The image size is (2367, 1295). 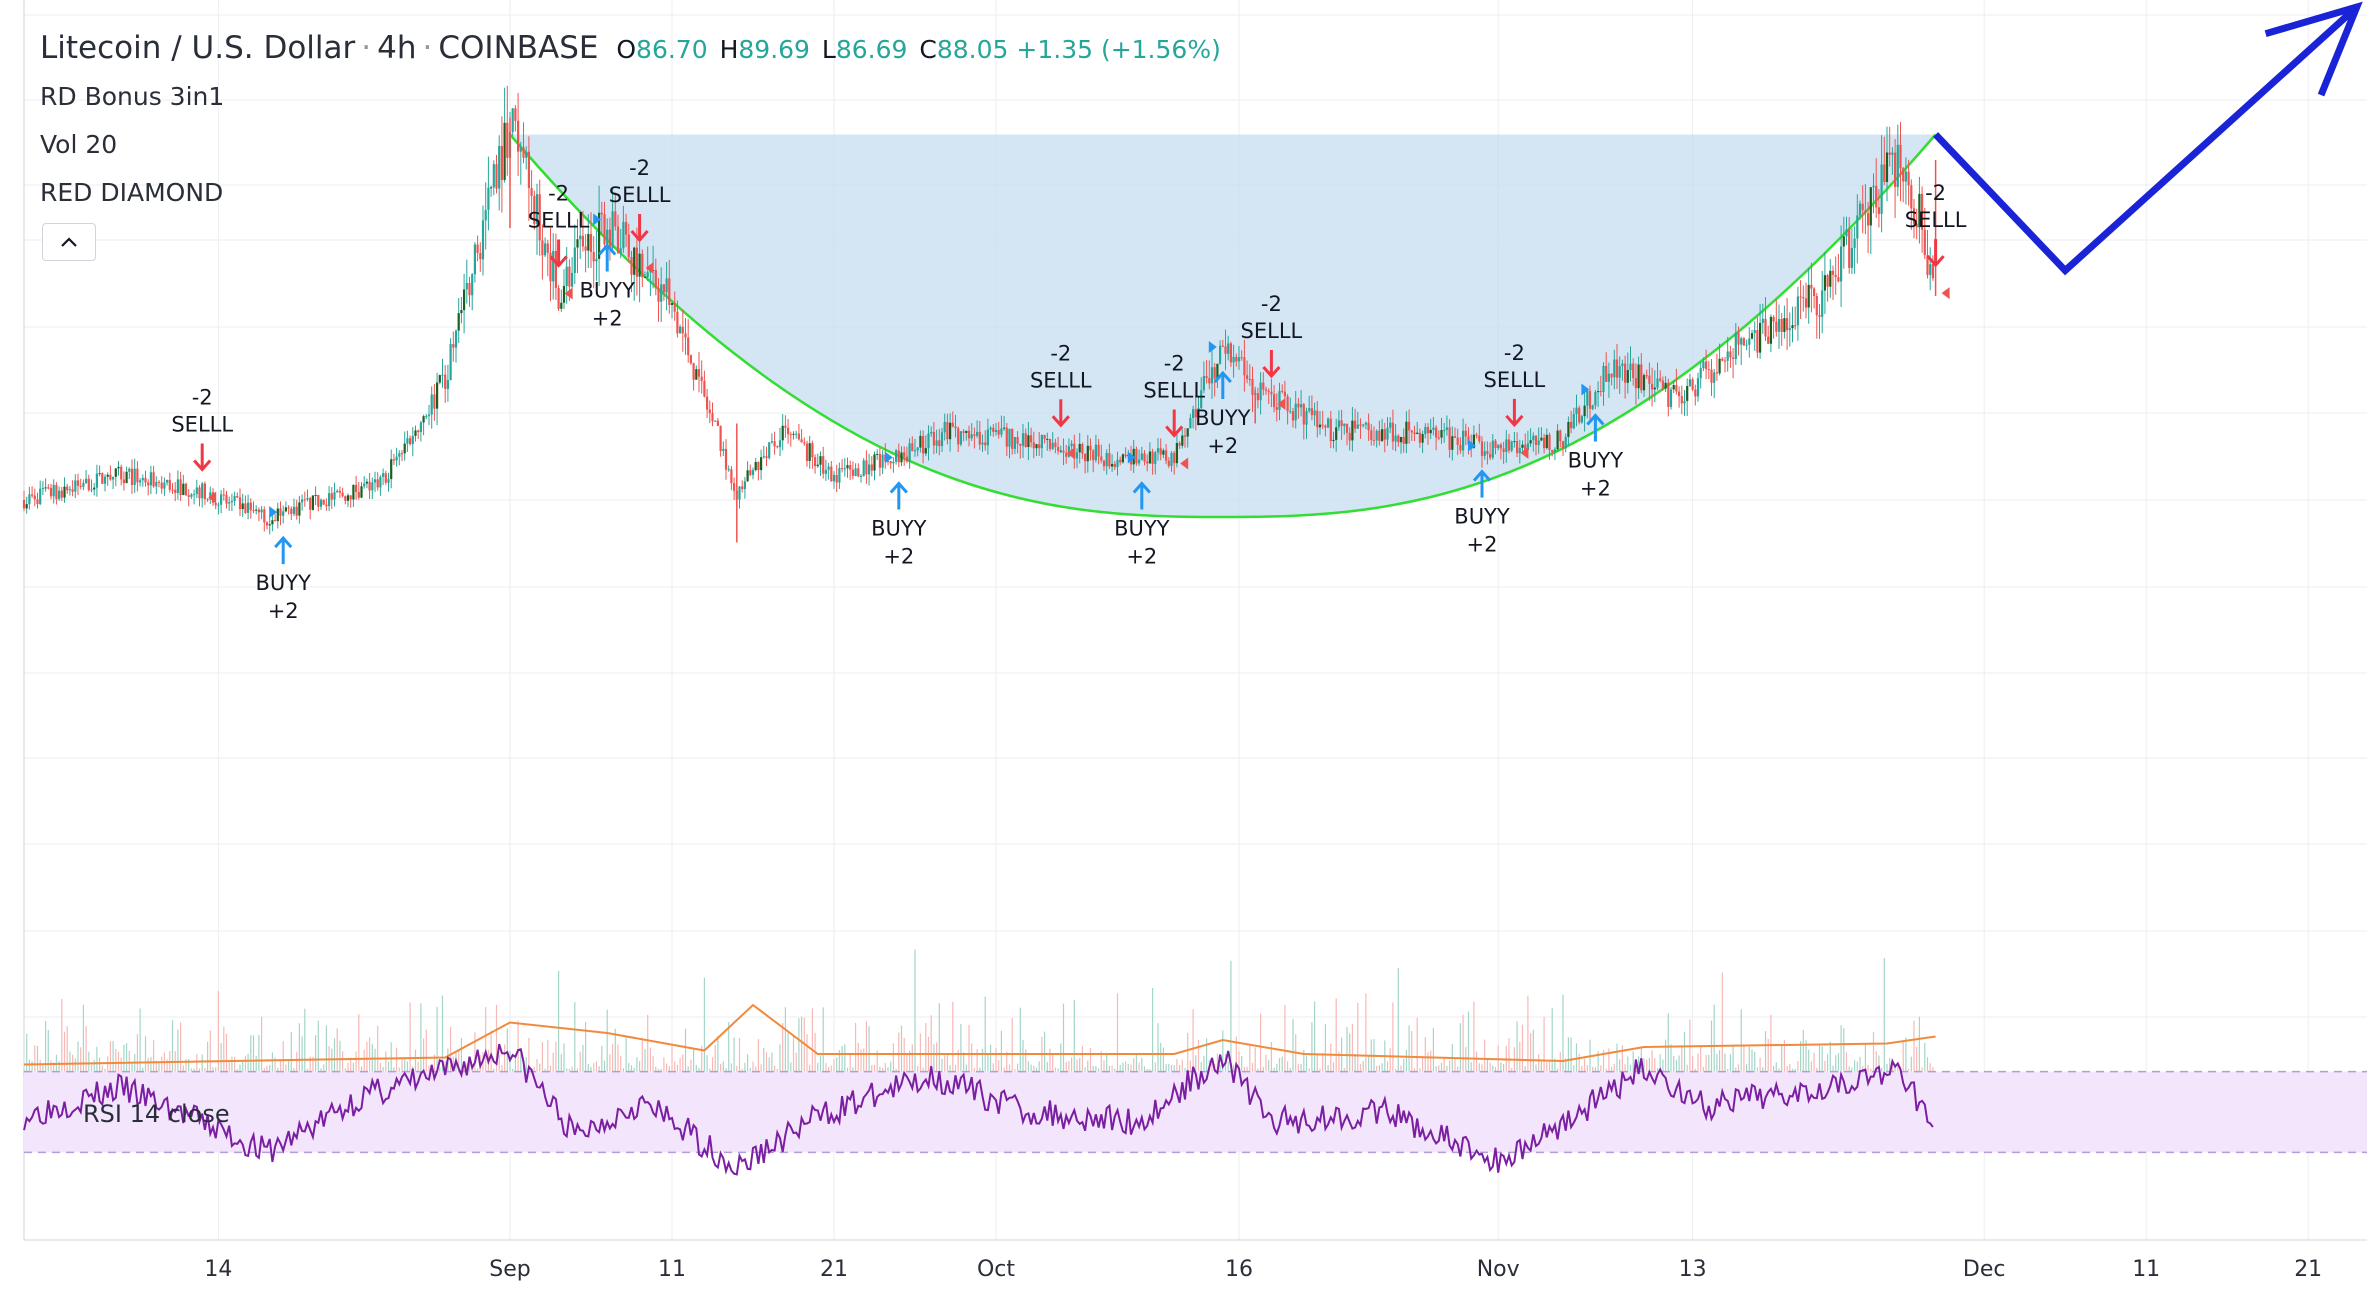 I want to click on indicator-red-diamond: RED DIAMOND, so click(x=132, y=192).